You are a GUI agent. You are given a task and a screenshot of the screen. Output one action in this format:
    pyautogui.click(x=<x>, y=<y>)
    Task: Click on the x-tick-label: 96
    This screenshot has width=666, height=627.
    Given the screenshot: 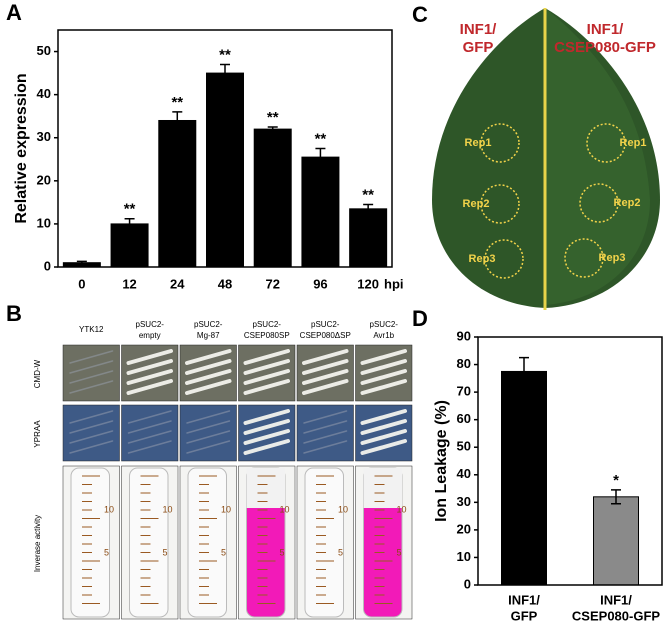 What is the action you would take?
    pyautogui.click(x=320, y=283)
    